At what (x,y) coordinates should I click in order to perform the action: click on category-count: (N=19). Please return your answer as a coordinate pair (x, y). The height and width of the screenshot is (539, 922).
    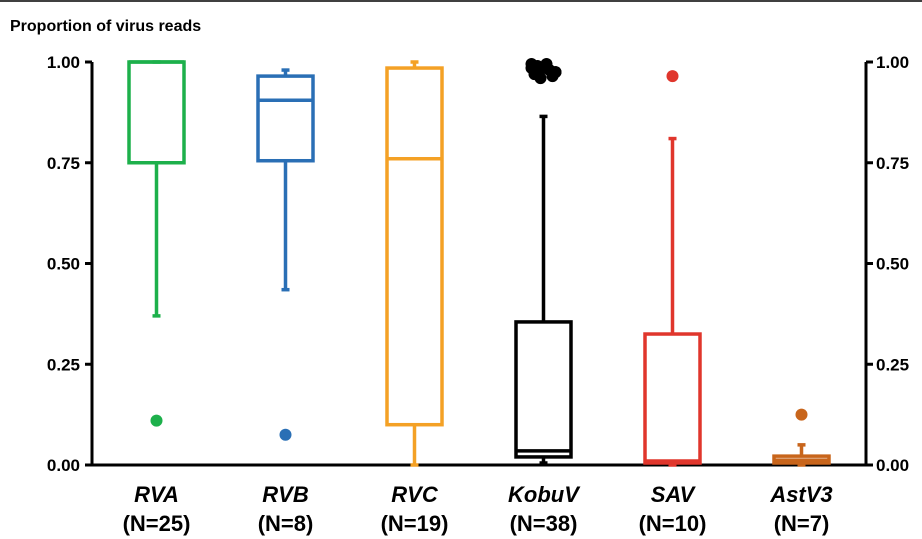
    Looking at the image, I should click on (415, 523).